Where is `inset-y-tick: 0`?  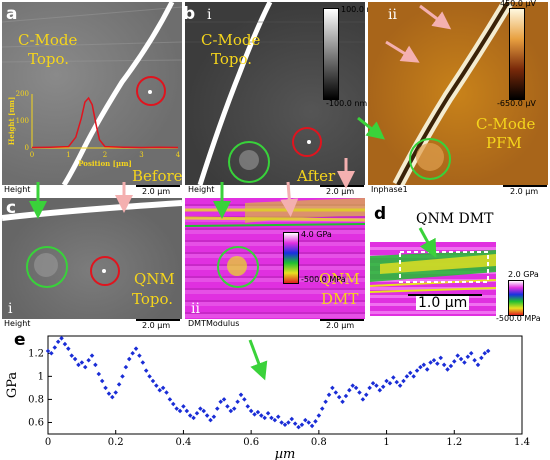 inset-y-tick: 0 is located at coordinates (27, 148).